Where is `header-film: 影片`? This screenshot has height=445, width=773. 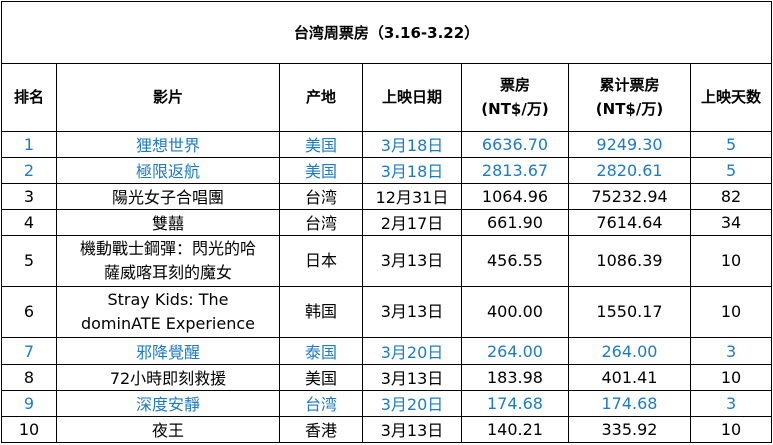 header-film: 影片 is located at coordinates (168, 97).